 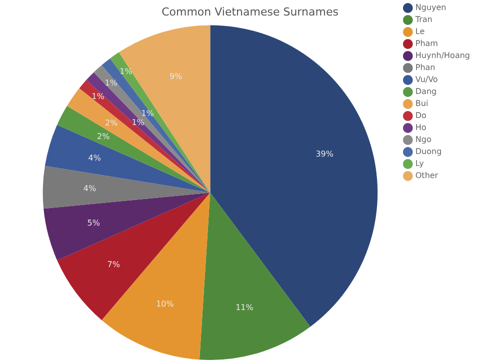 I want to click on legend-label: Ngo, so click(x=423, y=139).